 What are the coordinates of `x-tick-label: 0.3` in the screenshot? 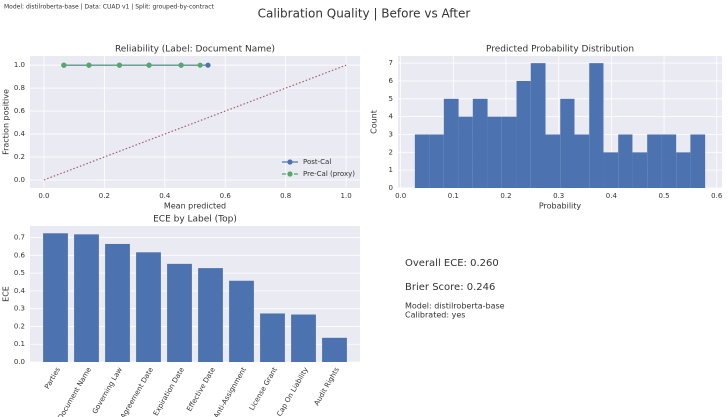 It's located at (558, 196).